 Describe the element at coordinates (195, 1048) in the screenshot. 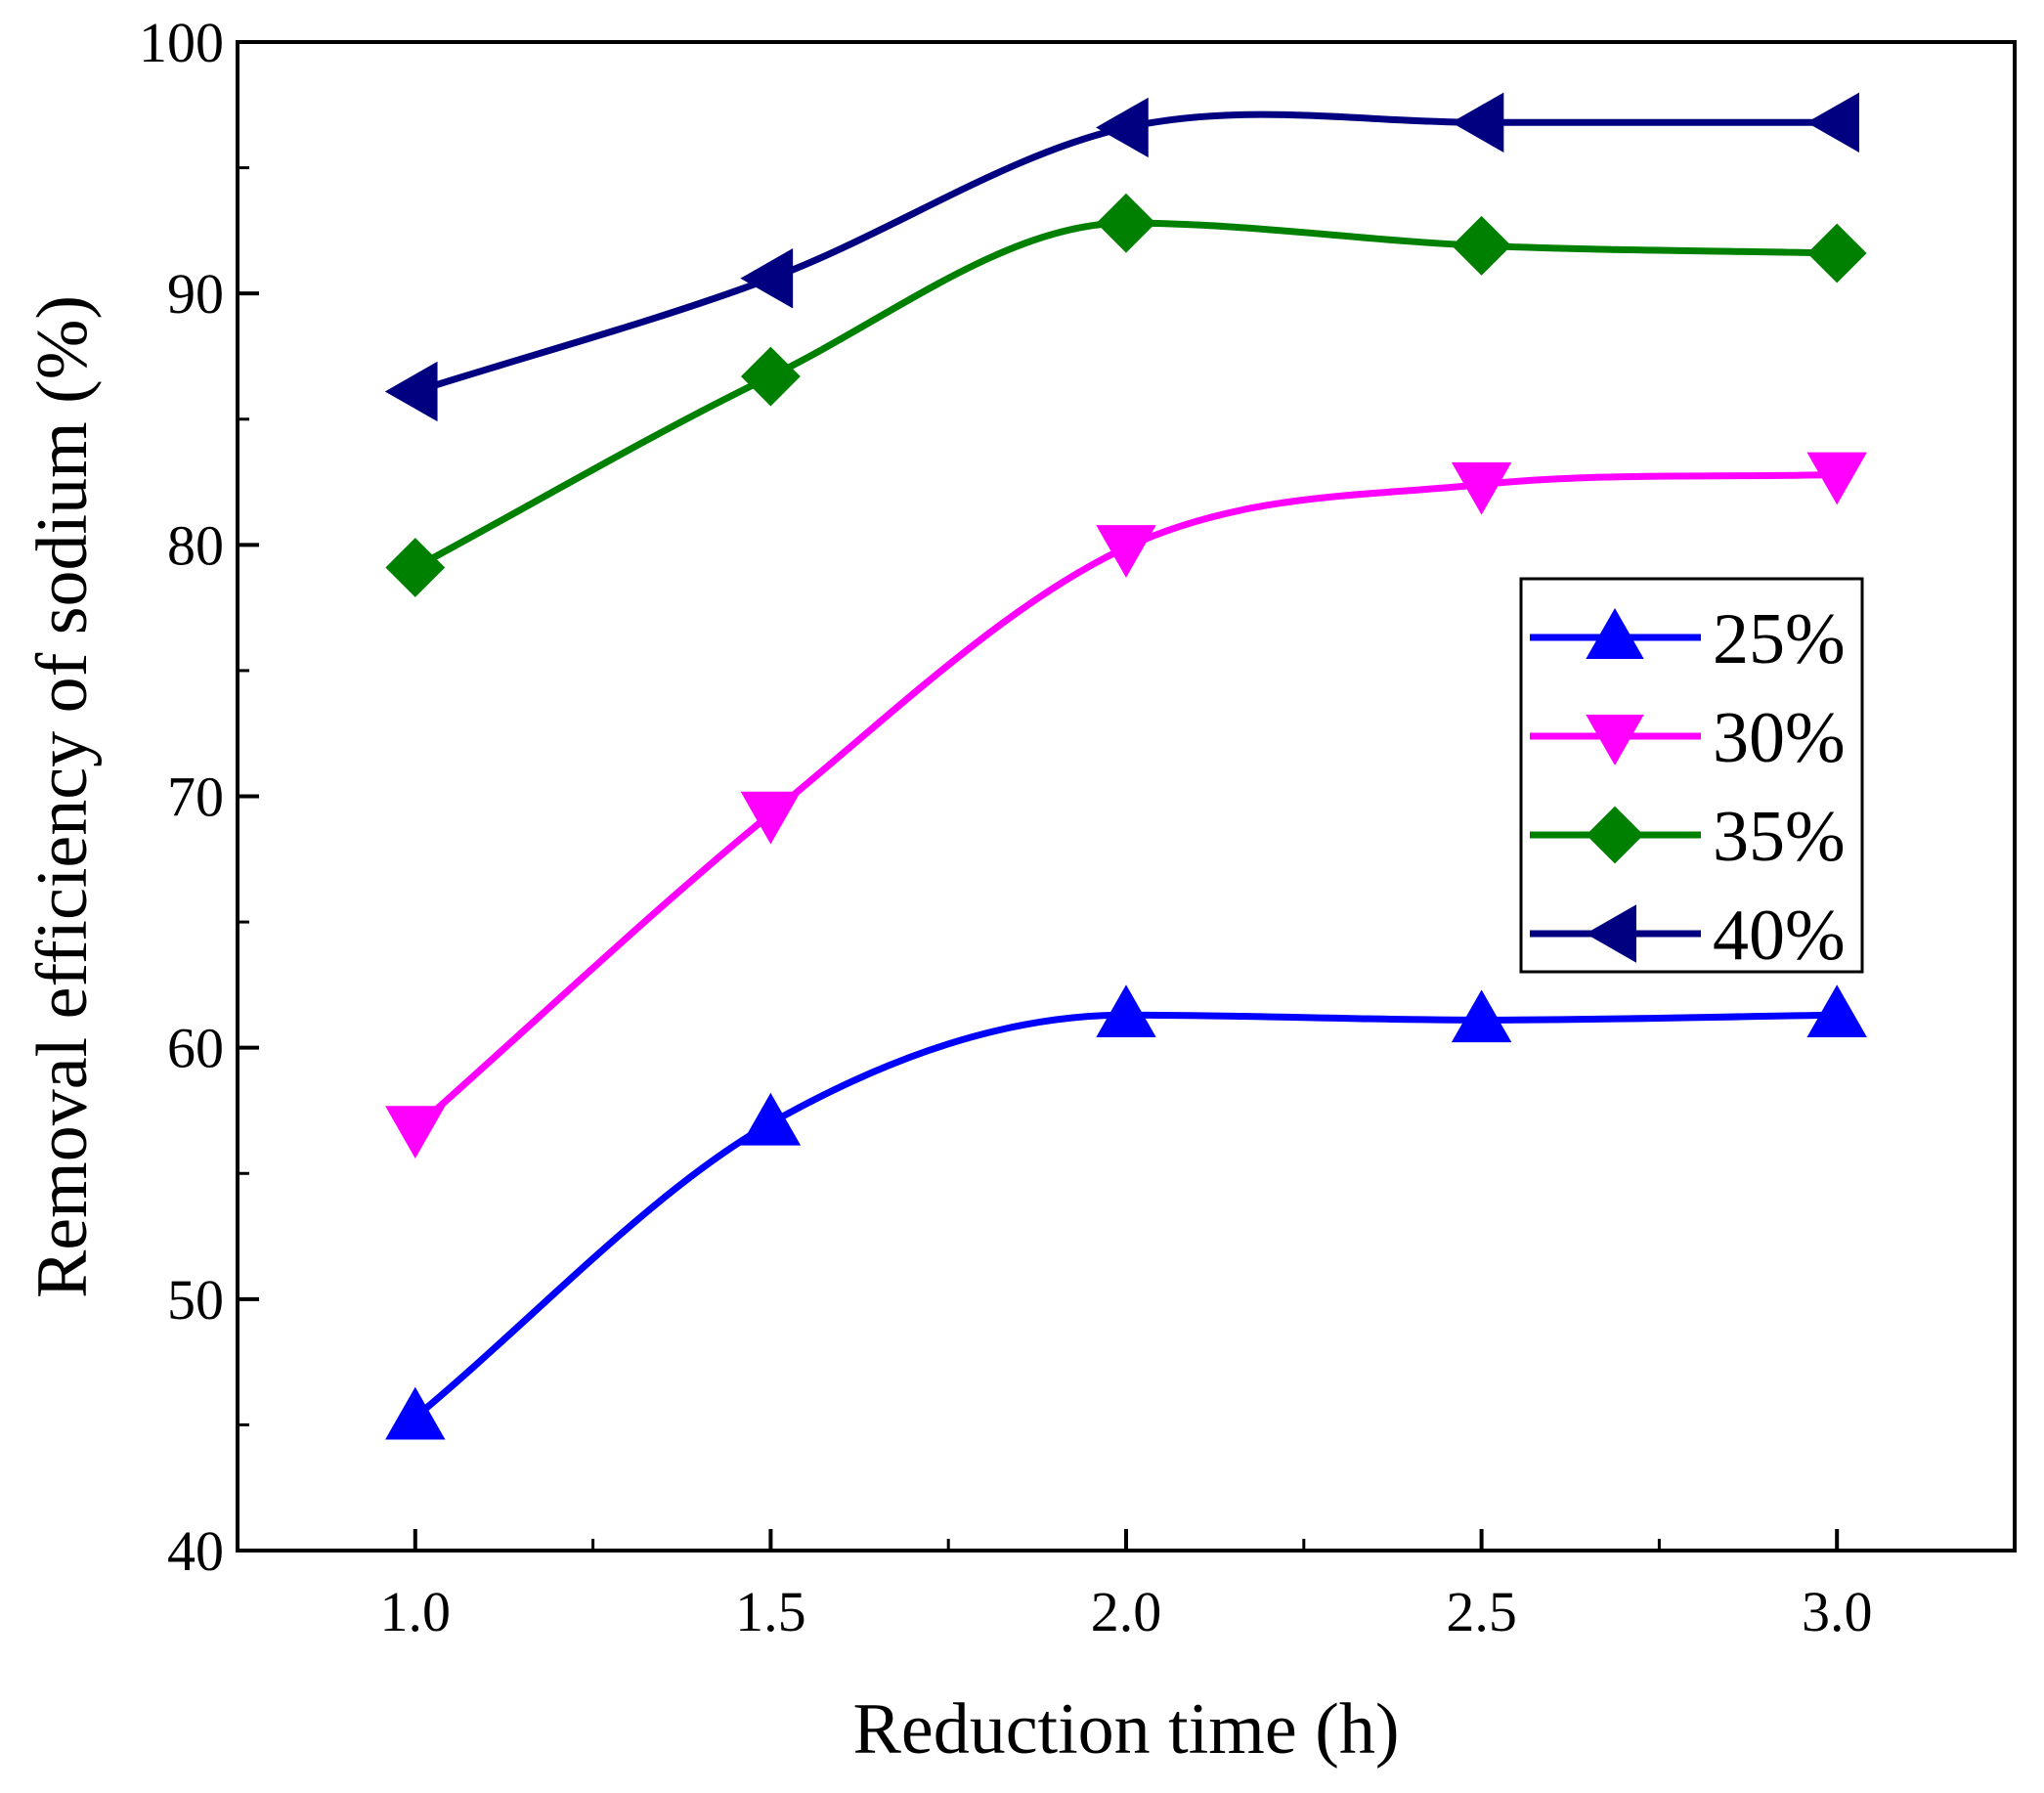

I see `y-tick-label: 60` at that location.